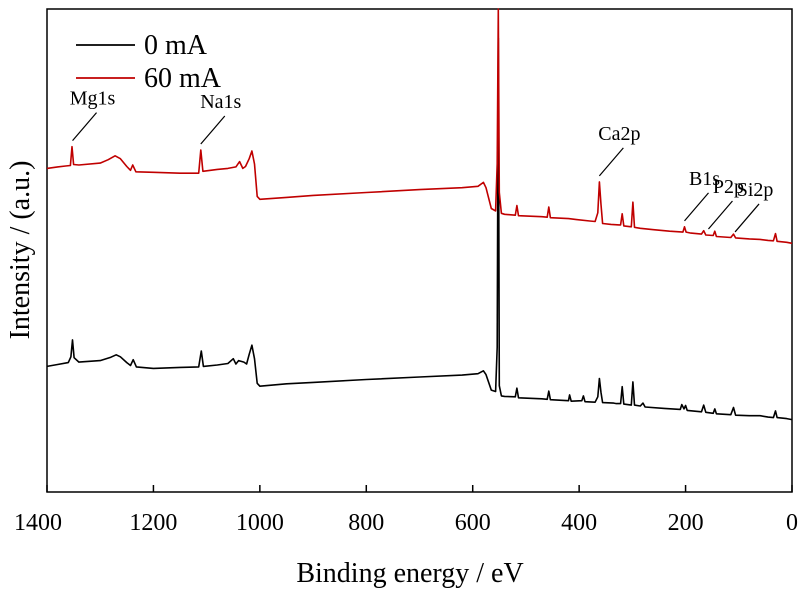 The height and width of the screenshot is (590, 800). I want to click on peak-label: P2p, so click(728, 187).